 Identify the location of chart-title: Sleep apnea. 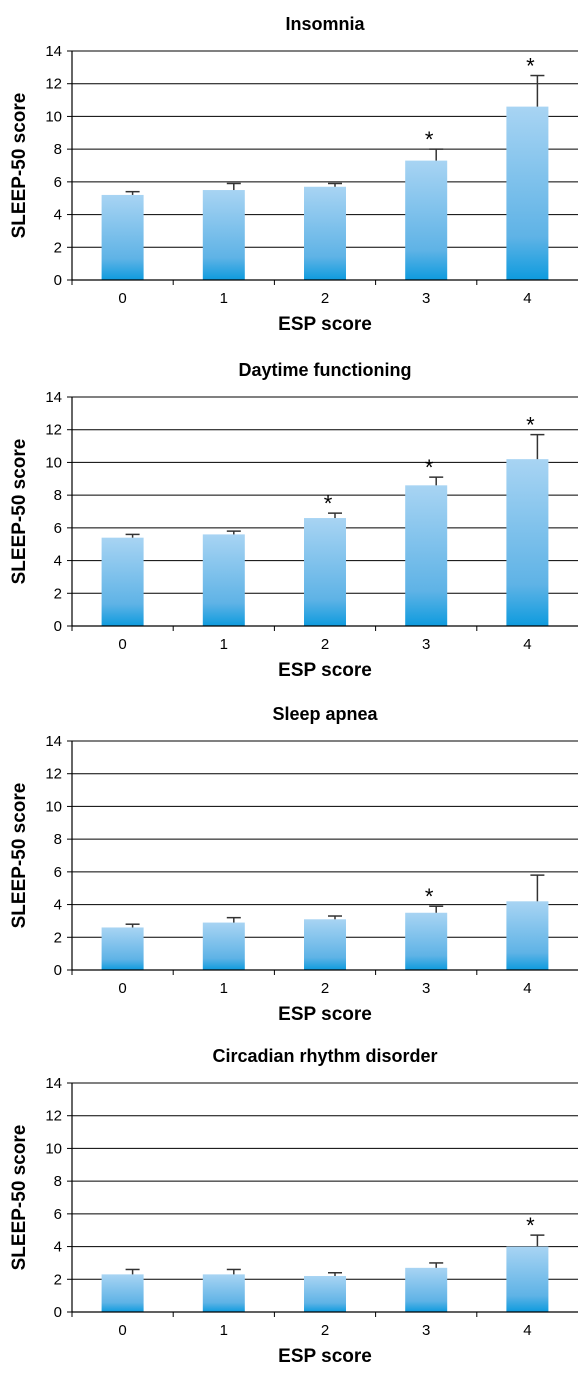
(325, 714).